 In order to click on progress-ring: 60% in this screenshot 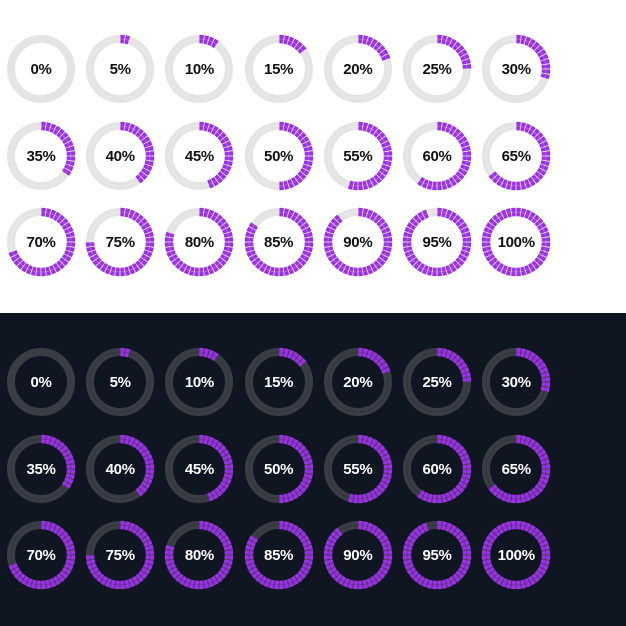, I will do `click(437, 469)`.